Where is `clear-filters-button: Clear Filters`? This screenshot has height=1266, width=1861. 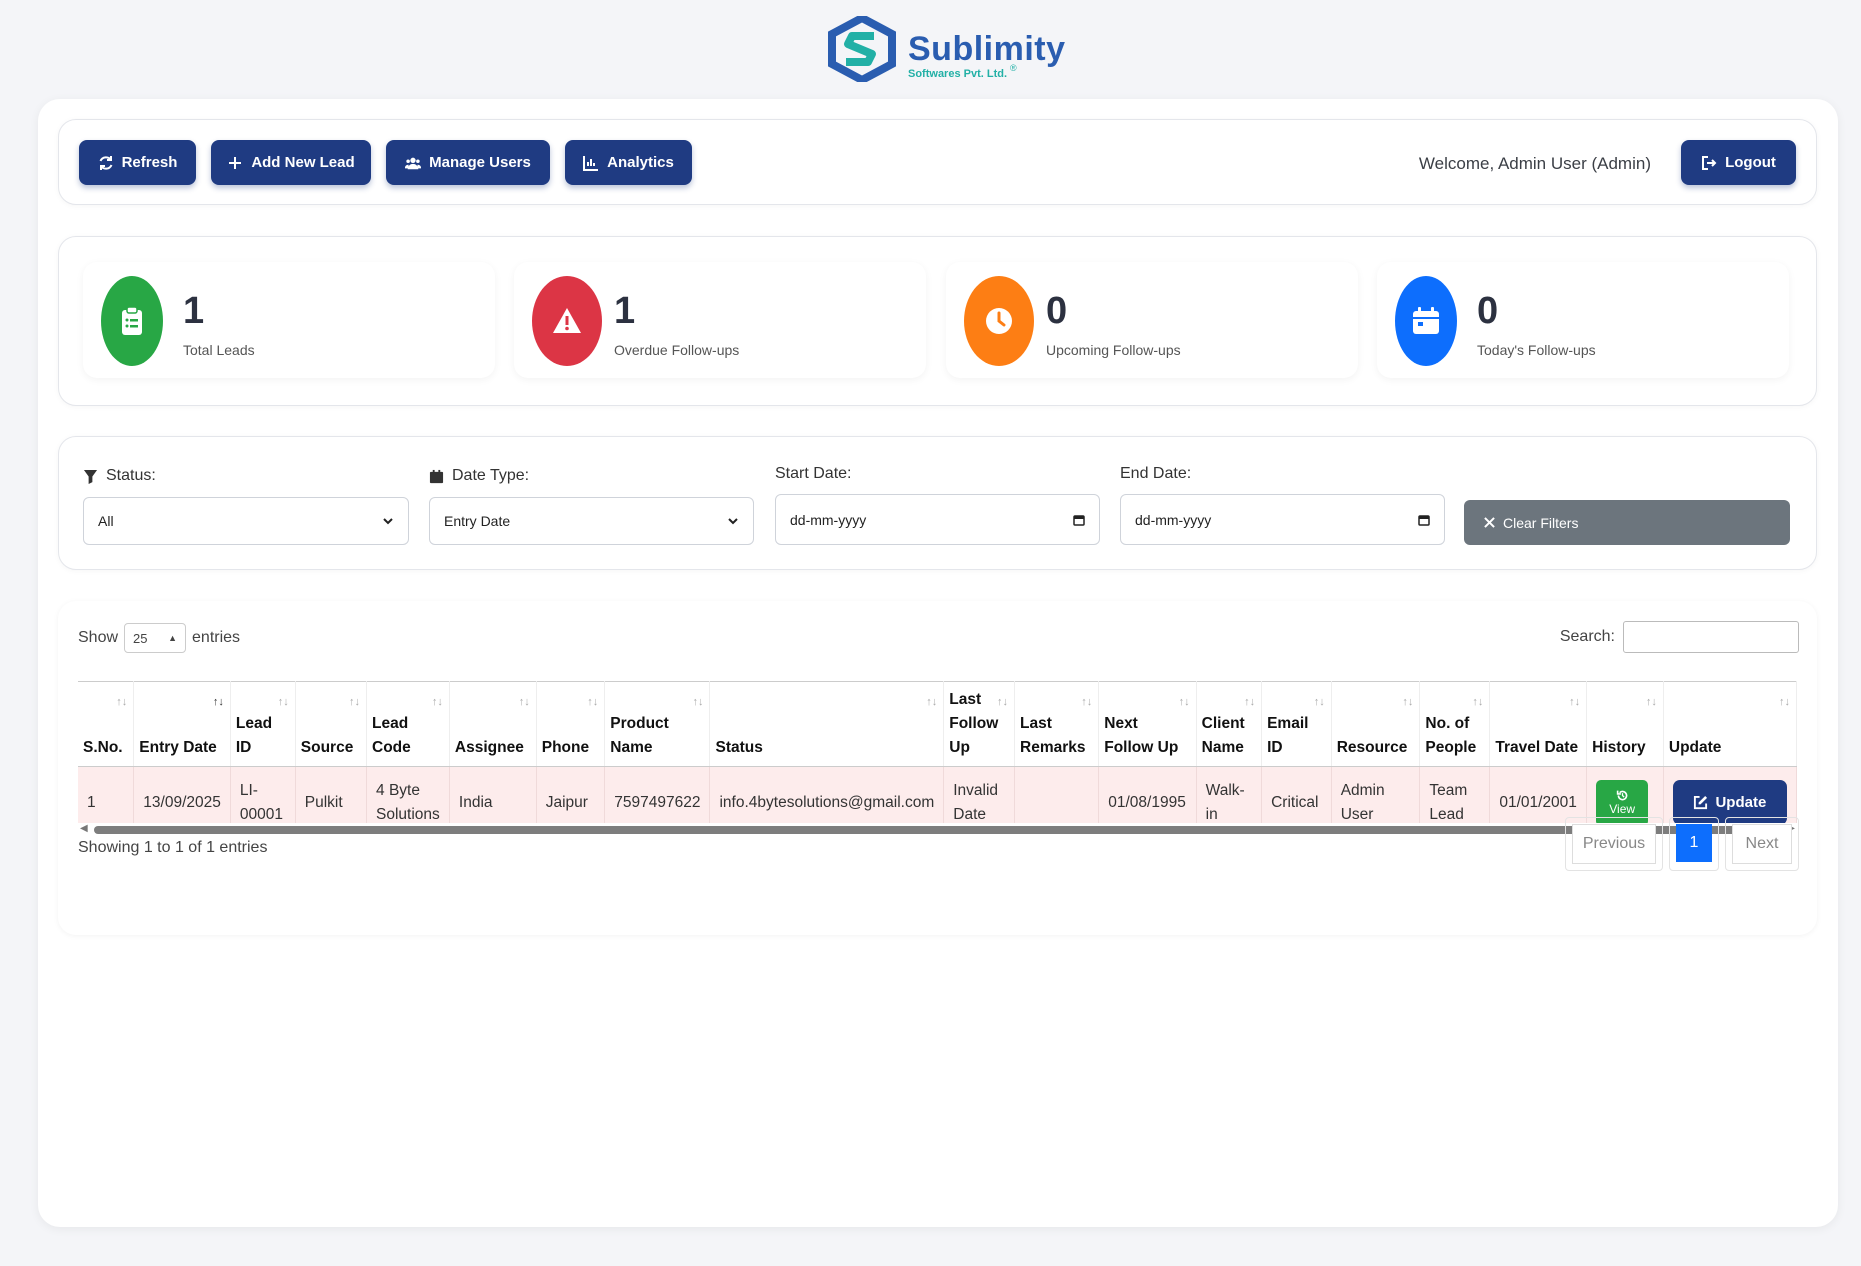 clear-filters-button: Clear Filters is located at coordinates (1627, 522).